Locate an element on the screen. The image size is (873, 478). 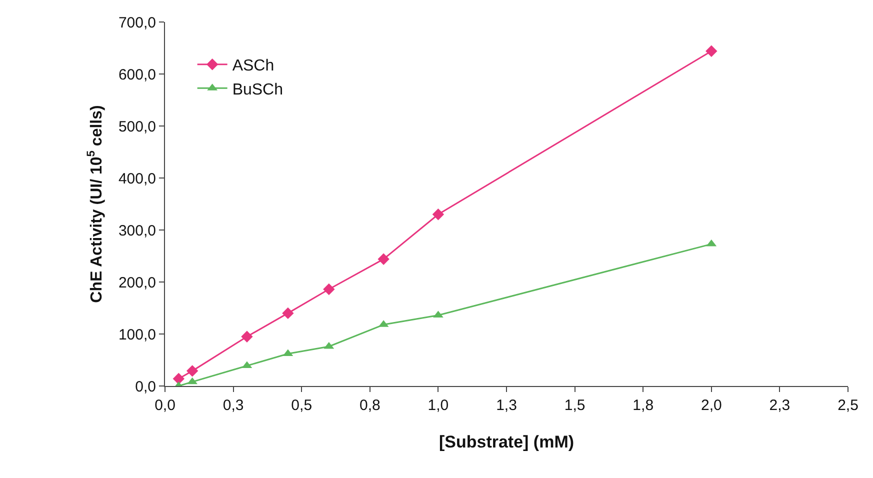
x-tick-label: 2,5 is located at coordinates (848, 405).